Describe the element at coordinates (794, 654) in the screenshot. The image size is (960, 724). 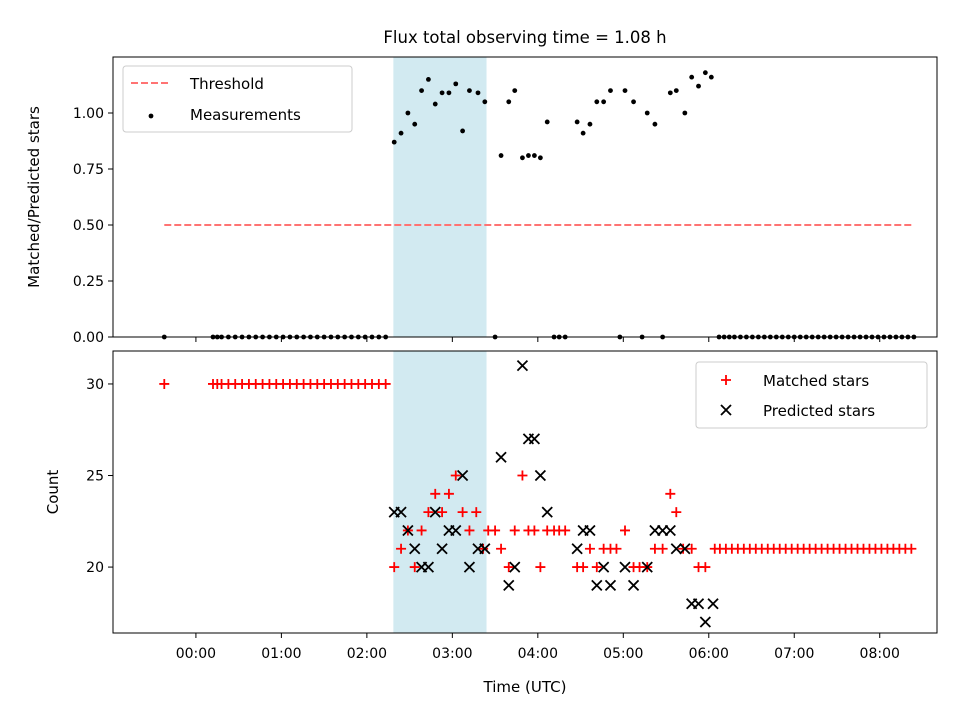
I see `x-tick-label: 07:00` at that location.